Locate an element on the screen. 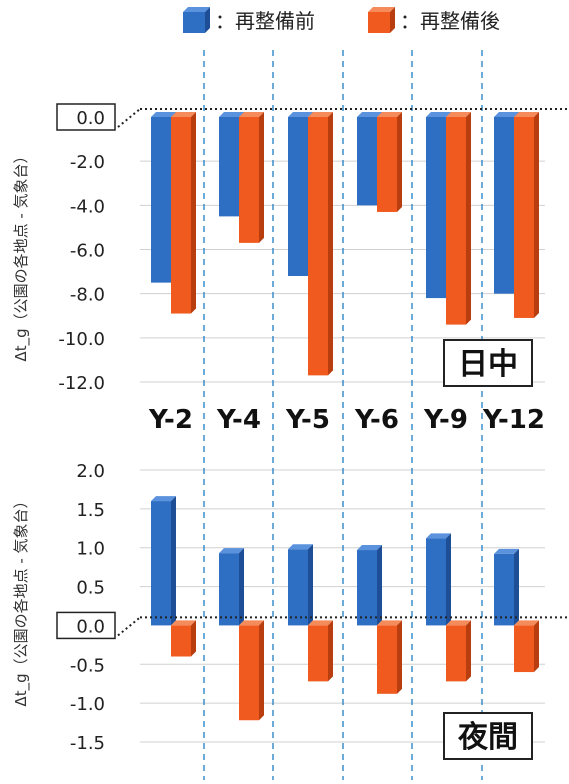  panel-title-day-box: 日中 is located at coordinates (488, 363).